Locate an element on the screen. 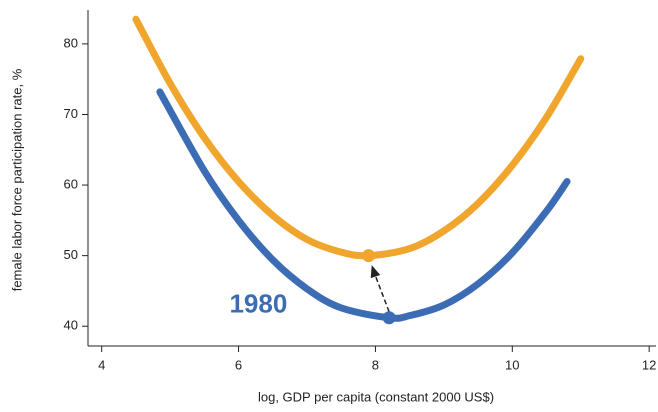 Image resolution: width=658 pixels, height=412 pixels. y-tick-label: 80 is located at coordinates (71, 42).